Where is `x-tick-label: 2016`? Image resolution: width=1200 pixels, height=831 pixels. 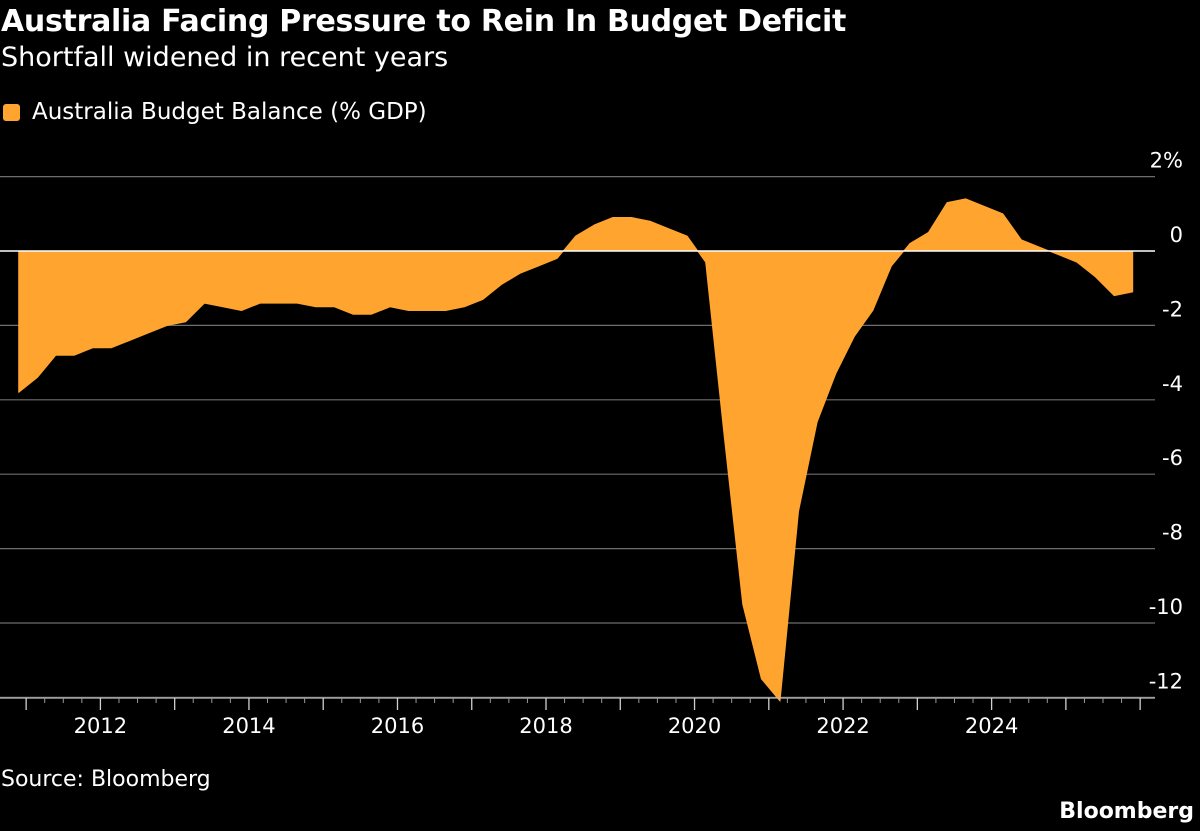
x-tick-label: 2016 is located at coordinates (397, 726).